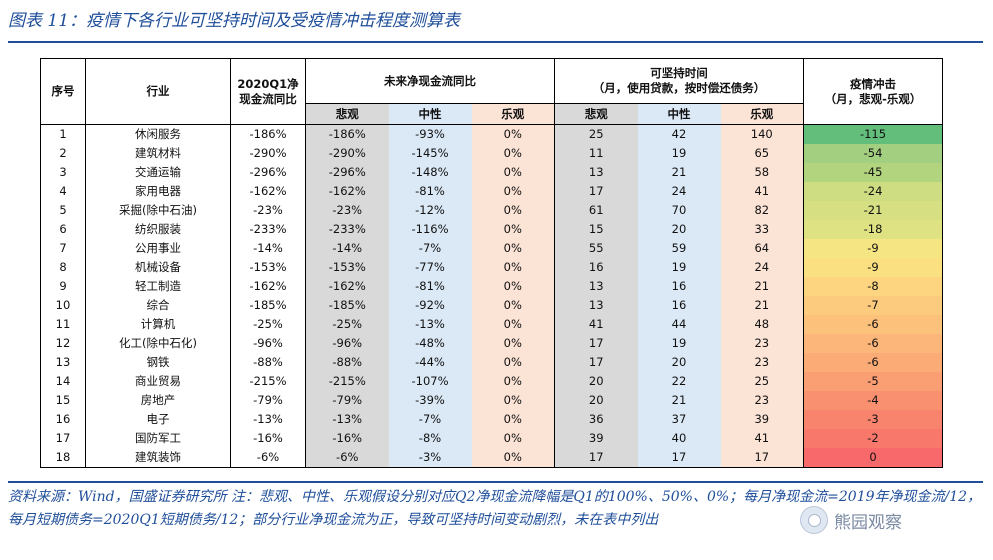 The image size is (993, 560). I want to click on cell-seq: 8, so click(63, 267).